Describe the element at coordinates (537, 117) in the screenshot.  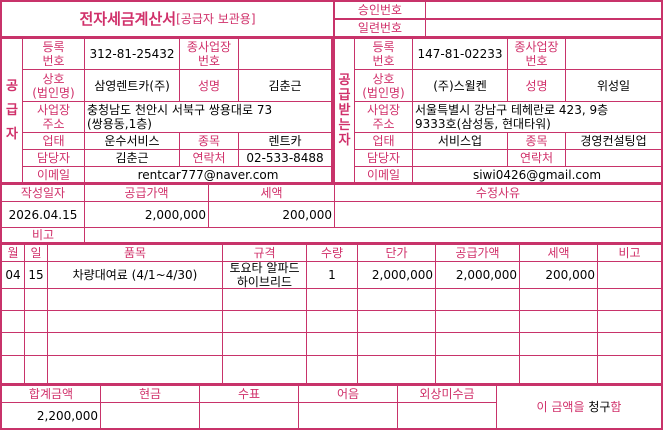
I see `receiver-address: 서울특별시 강남구 테헤란로 423, 9층 9333호(삼성동, 현대타워)` at that location.